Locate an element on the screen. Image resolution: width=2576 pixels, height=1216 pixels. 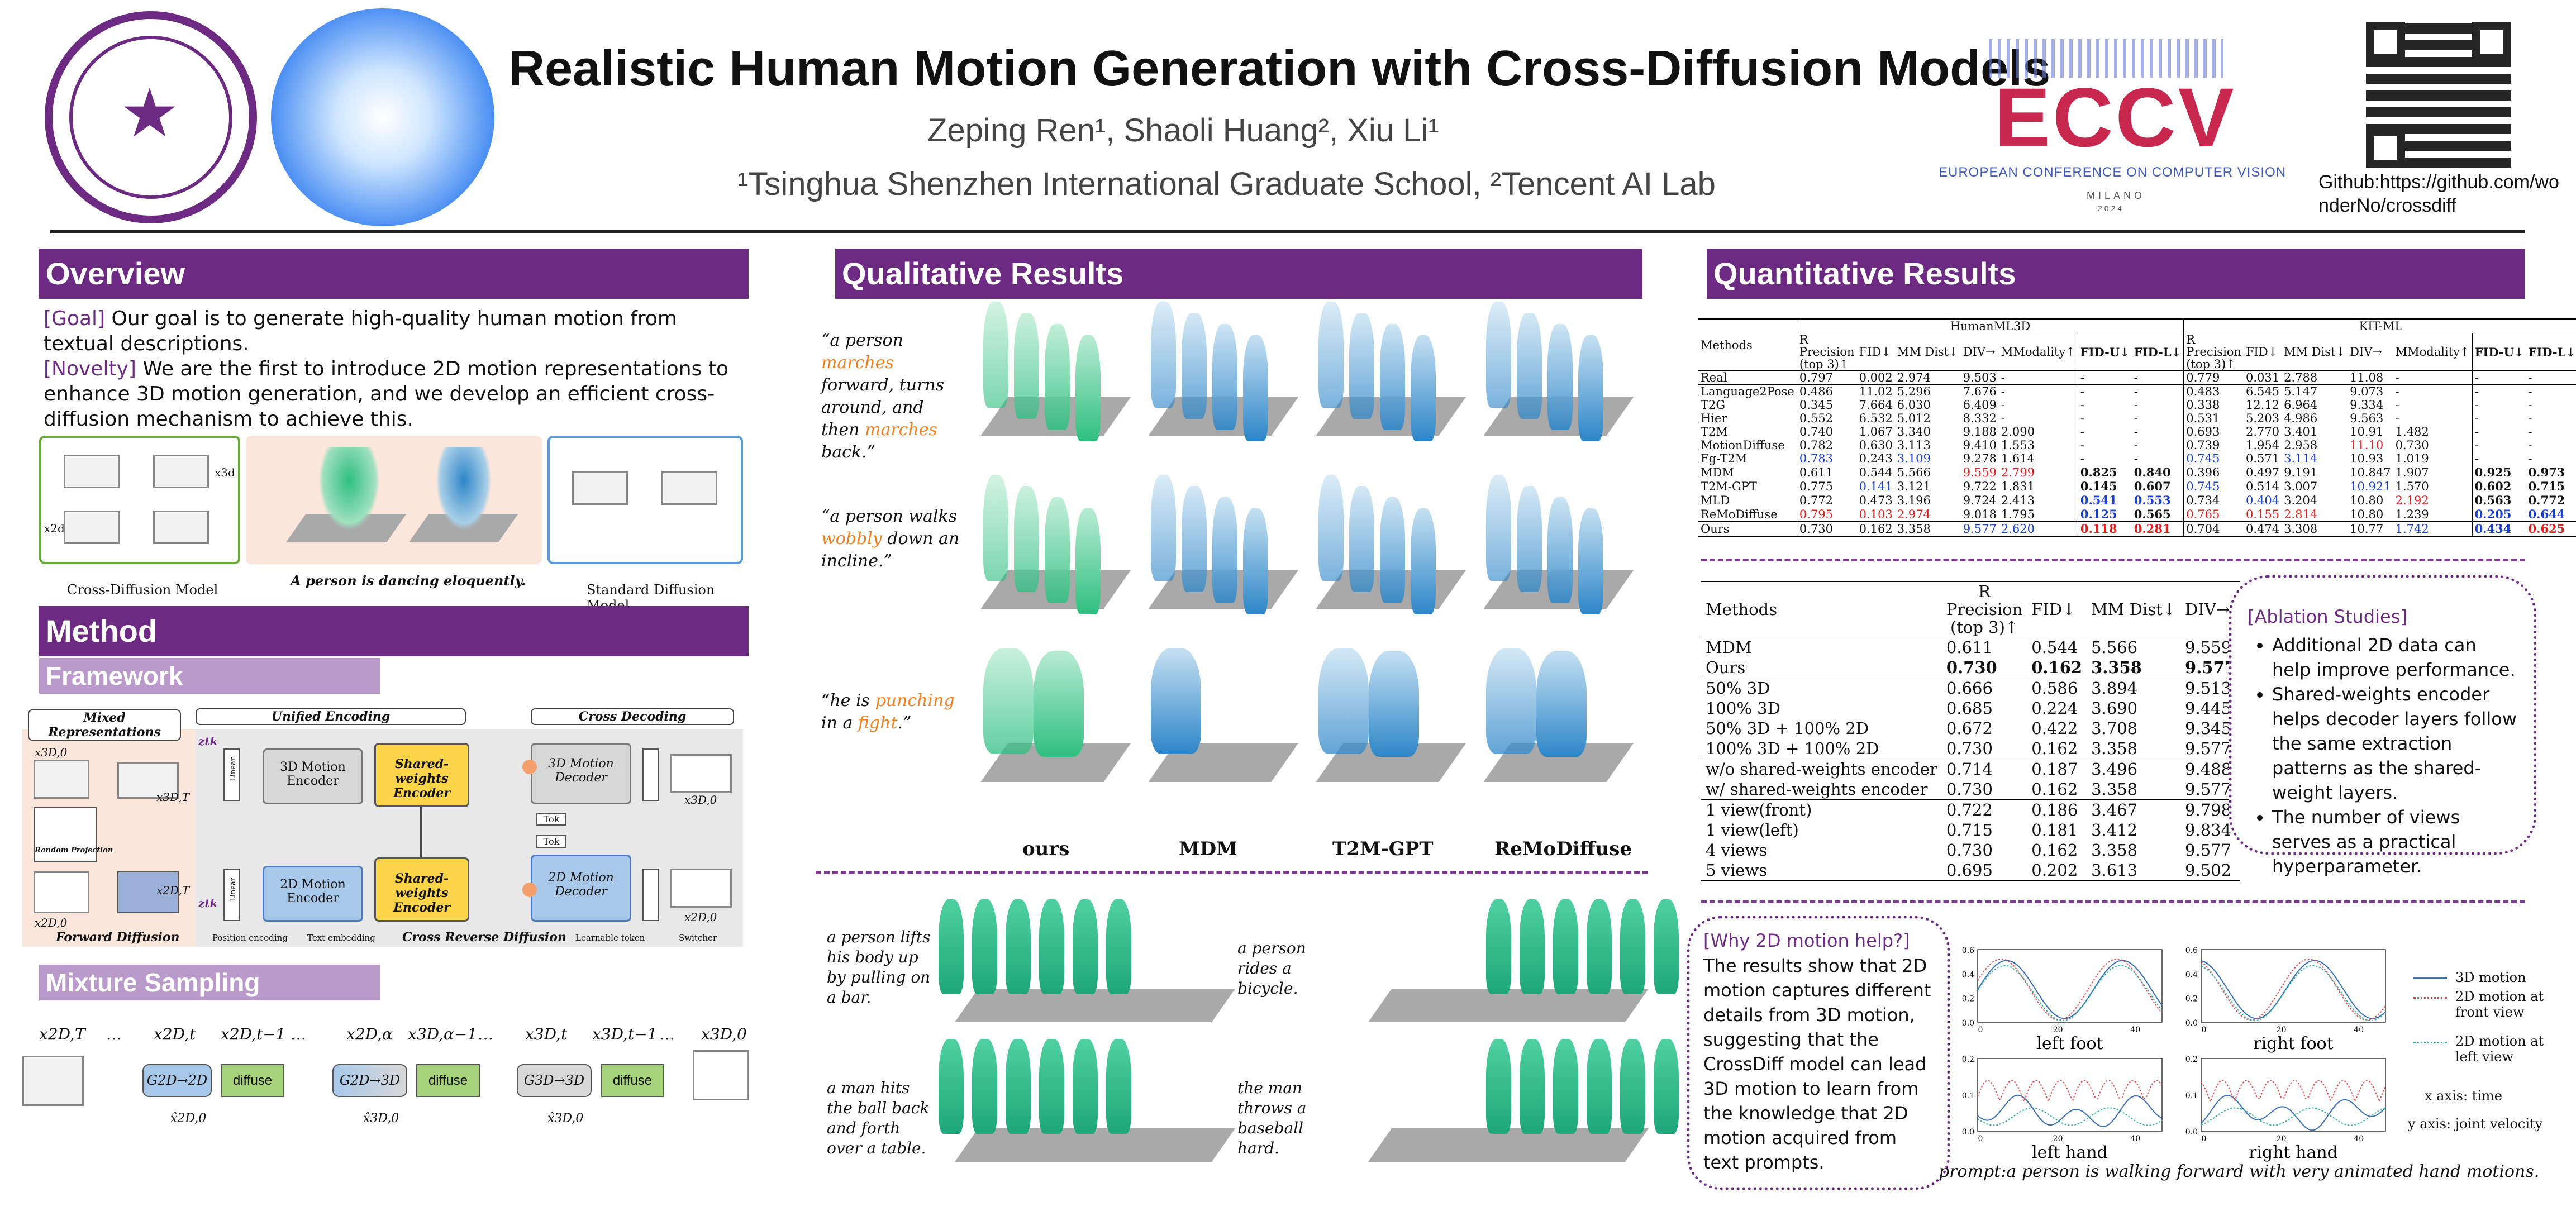
qual-prompt-2: “a person walks wobbly down an incline.” is located at coordinates (890, 539).